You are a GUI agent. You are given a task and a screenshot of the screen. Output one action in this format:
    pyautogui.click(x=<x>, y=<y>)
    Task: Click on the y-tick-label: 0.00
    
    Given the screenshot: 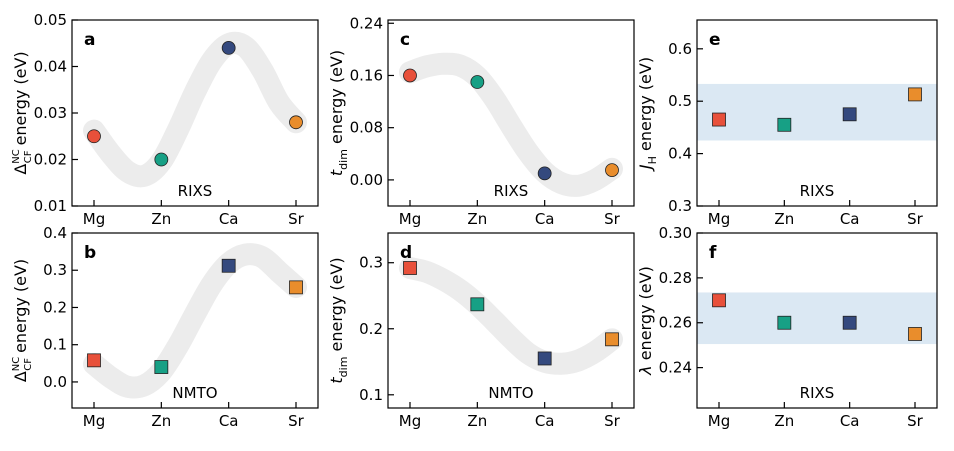 What is the action you would take?
    pyautogui.click(x=366, y=180)
    